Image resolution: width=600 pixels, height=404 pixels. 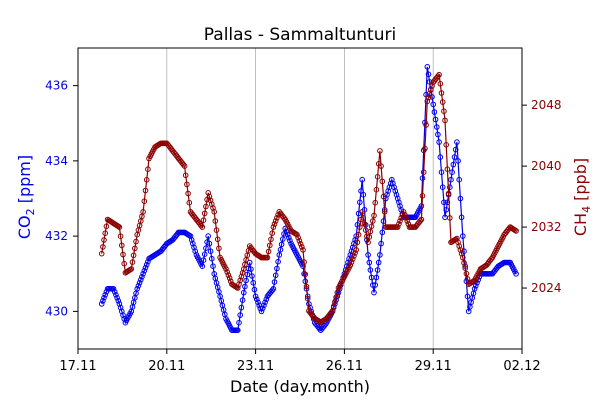 I want to click on x-axis-label: Date (day.month), so click(x=300, y=386).